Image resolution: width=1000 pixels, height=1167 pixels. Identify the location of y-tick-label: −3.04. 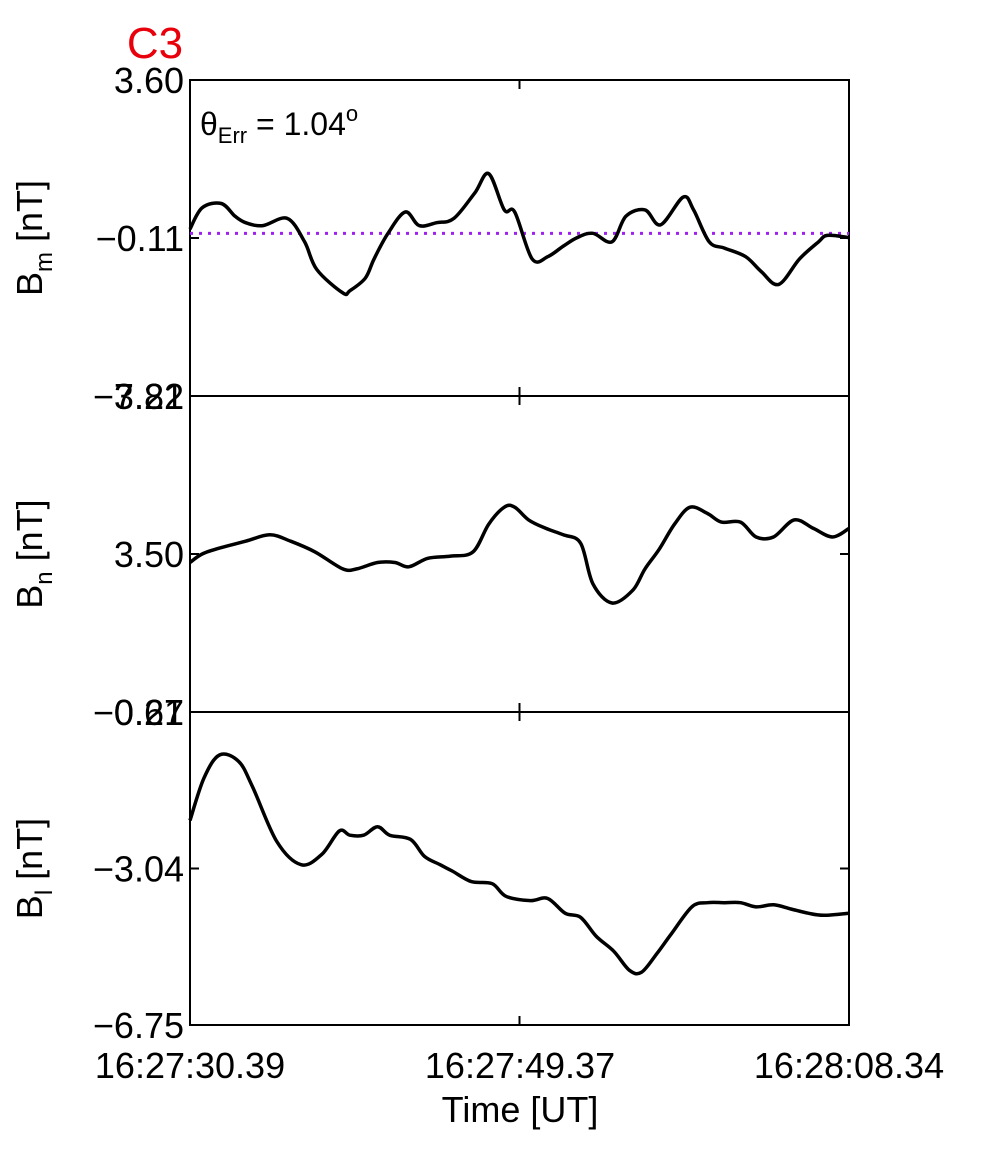
(138, 869).